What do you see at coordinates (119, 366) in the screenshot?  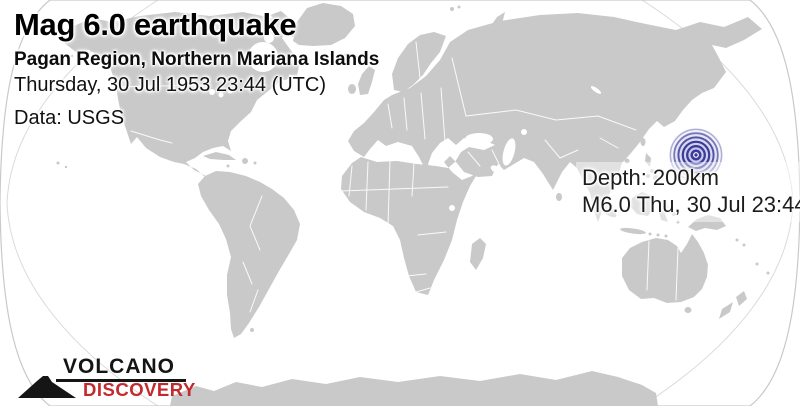 I see `brand-volcano: VOLCANO` at bounding box center [119, 366].